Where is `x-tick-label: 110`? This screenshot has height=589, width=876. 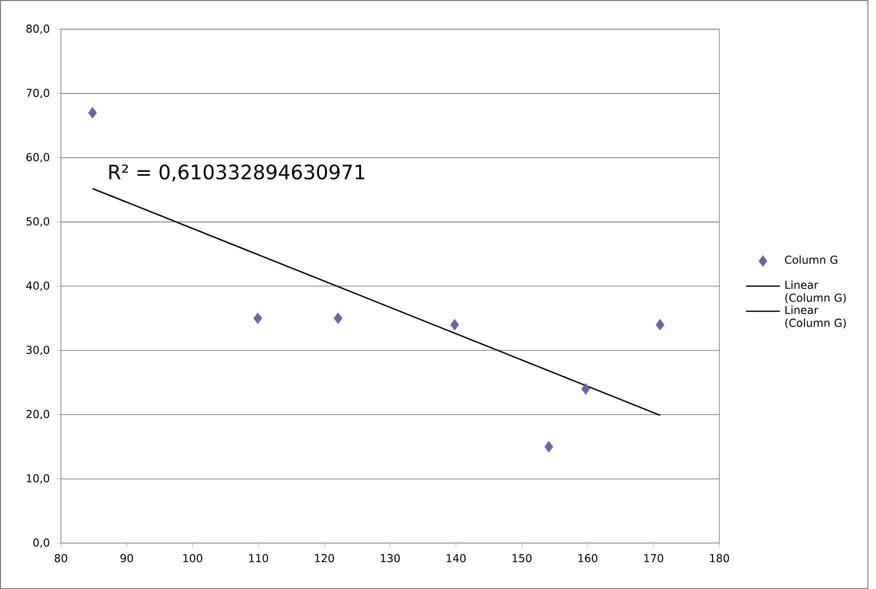
x-tick-label: 110 is located at coordinates (258, 558).